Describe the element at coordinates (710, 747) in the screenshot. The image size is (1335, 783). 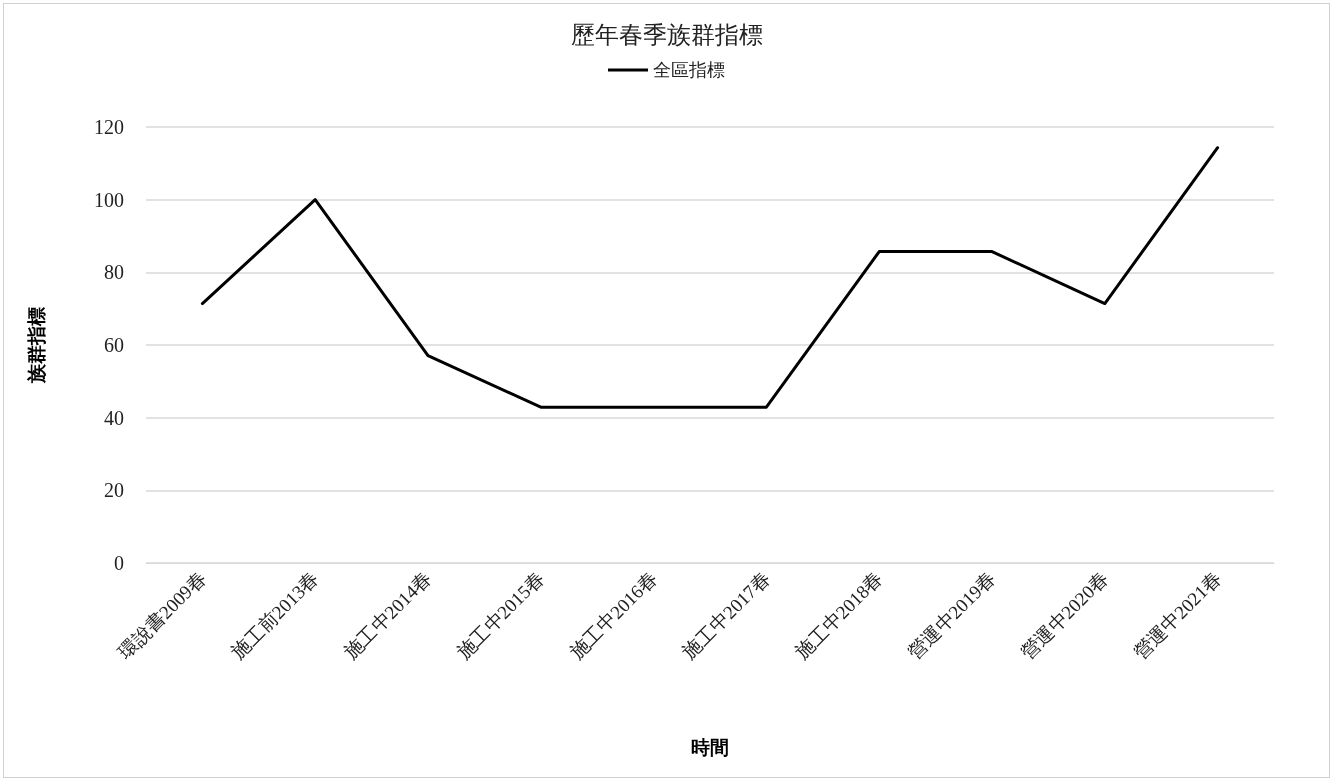
I see `x-axis-title: 時間` at that location.